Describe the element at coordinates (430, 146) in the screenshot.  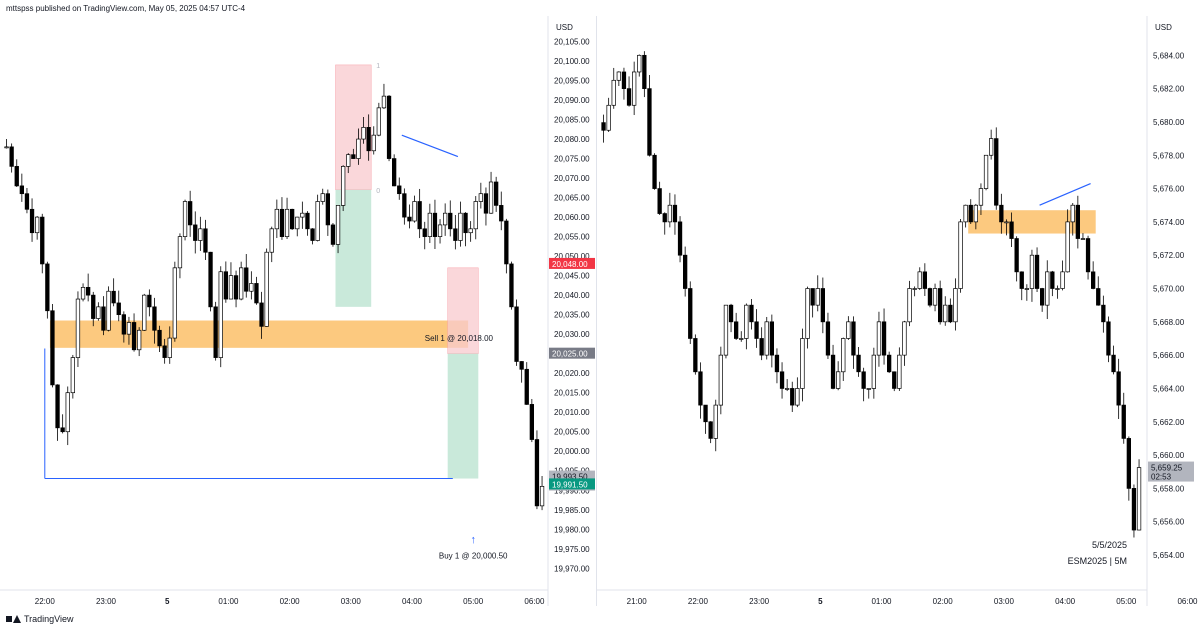
I see `trend-line` at that location.